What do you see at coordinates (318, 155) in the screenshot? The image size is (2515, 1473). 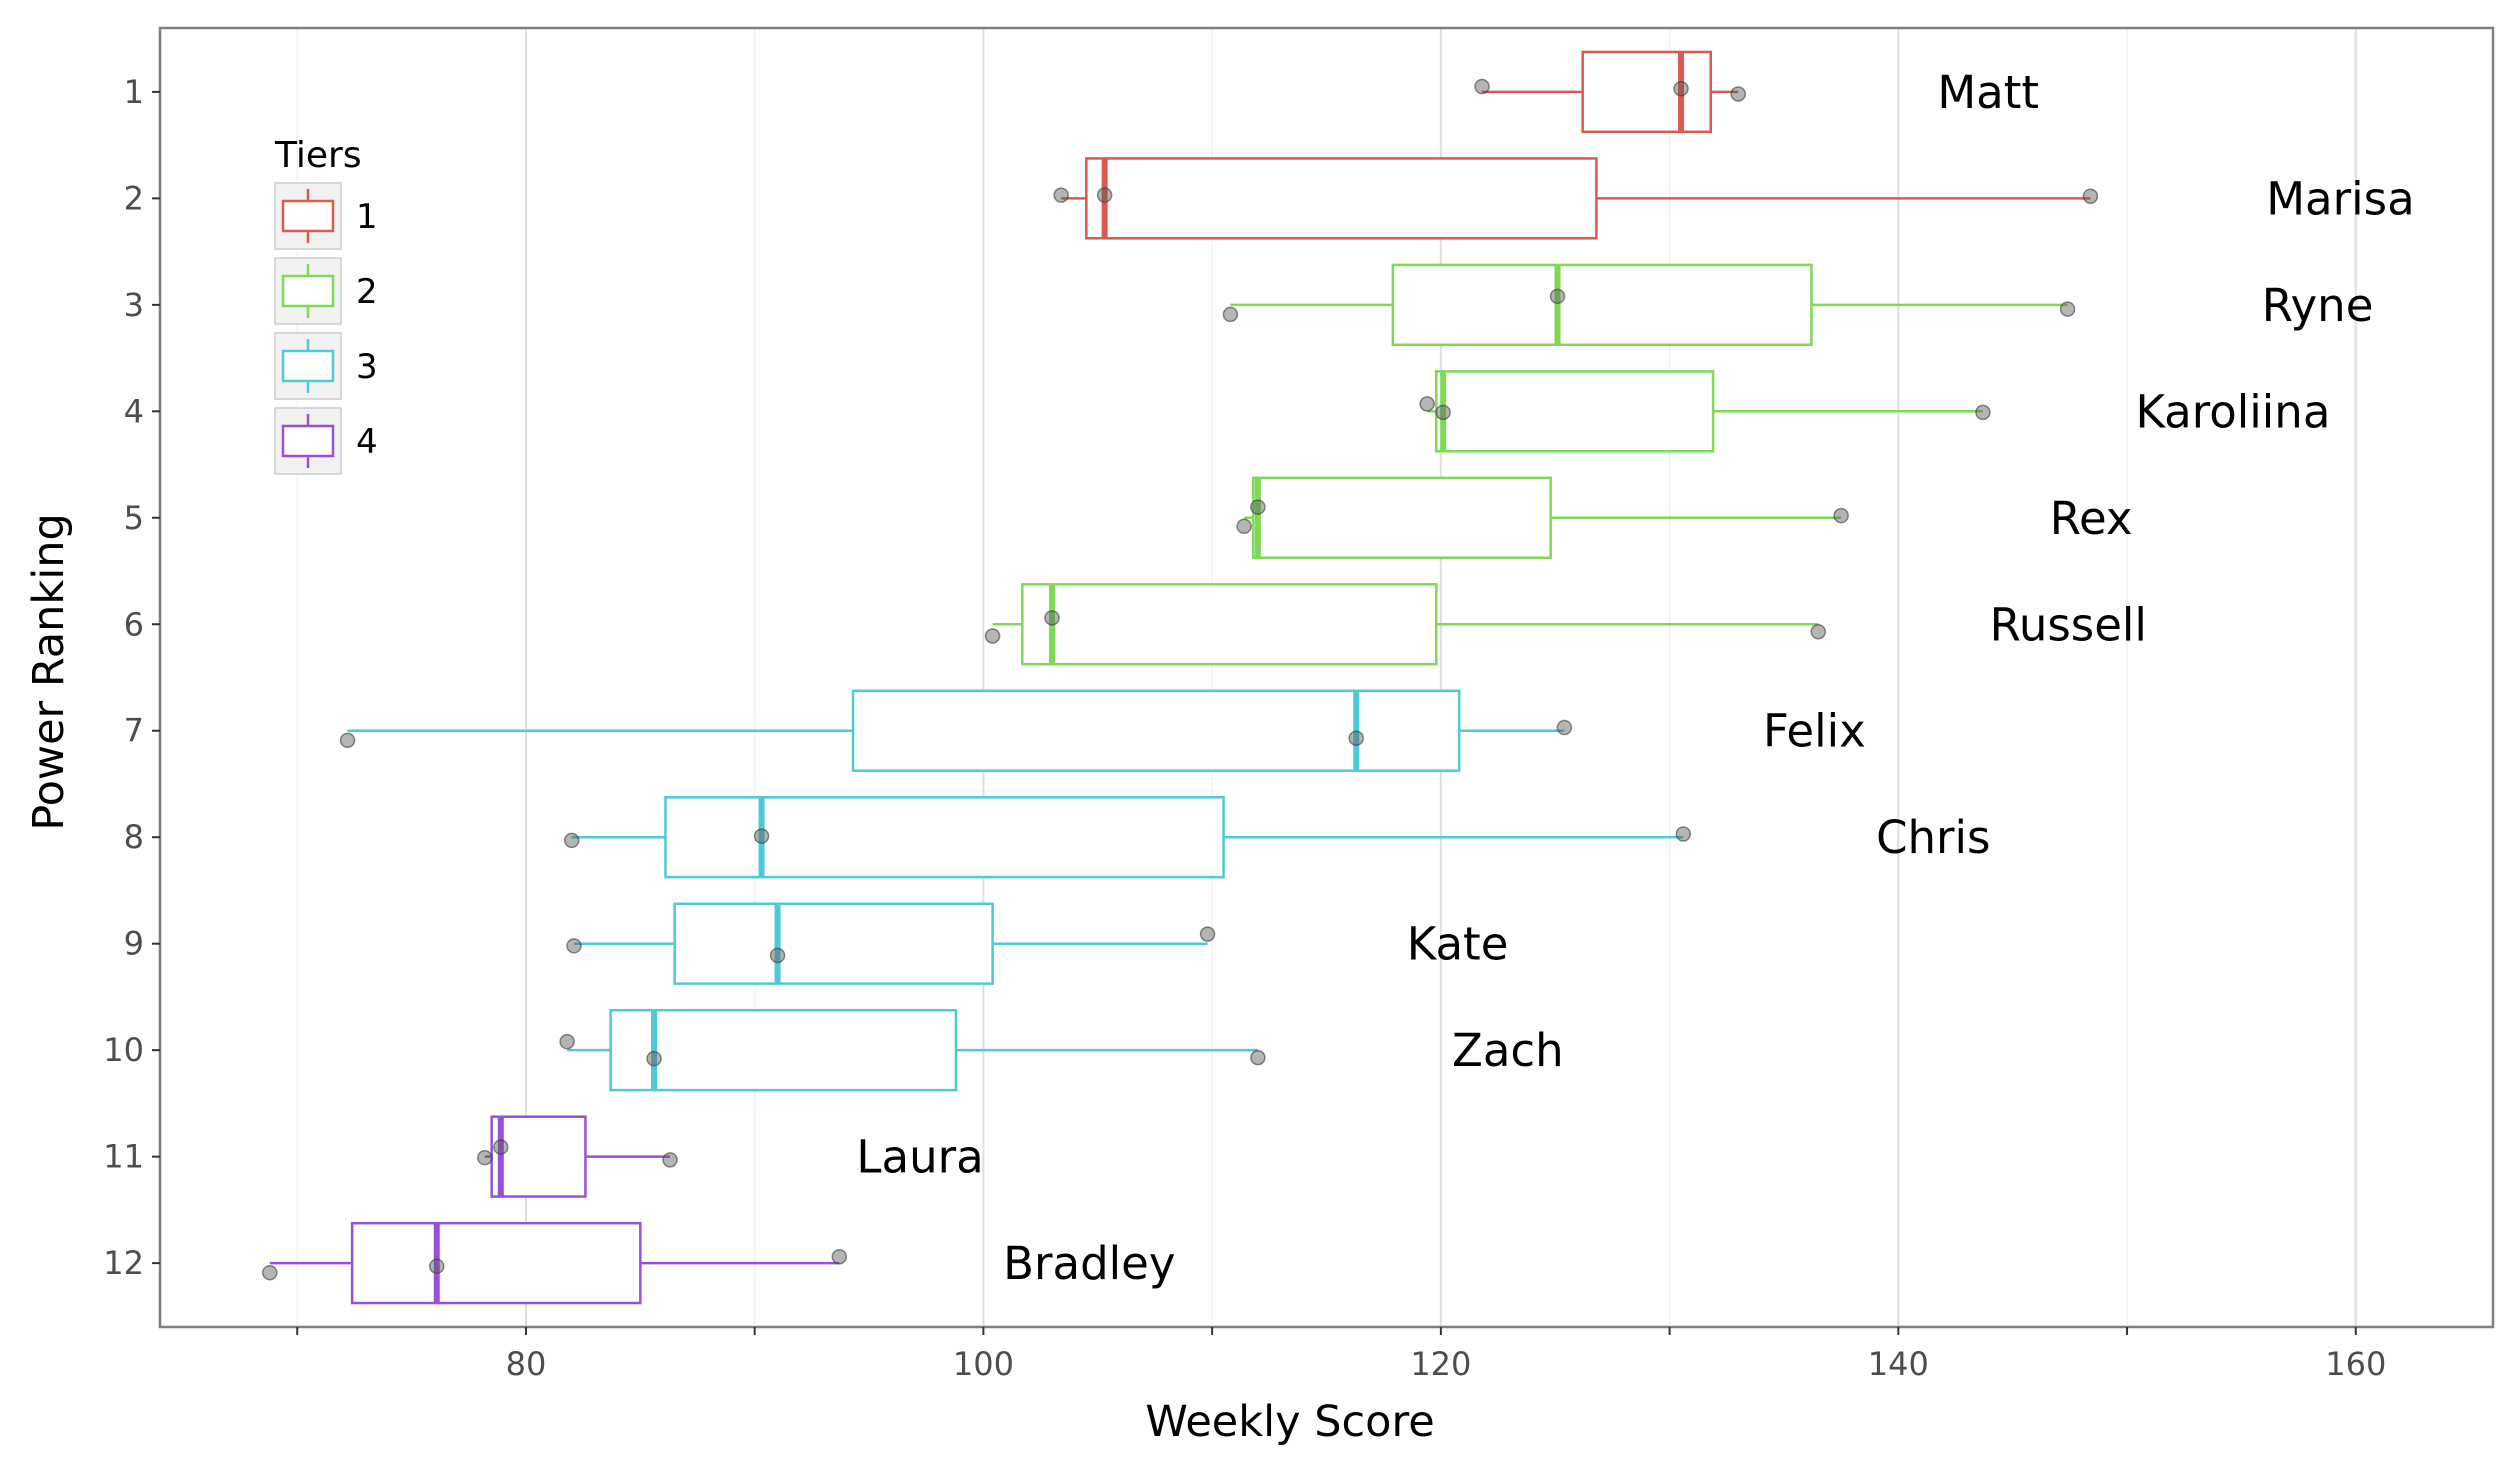 I see `legend-title: Tiers` at bounding box center [318, 155].